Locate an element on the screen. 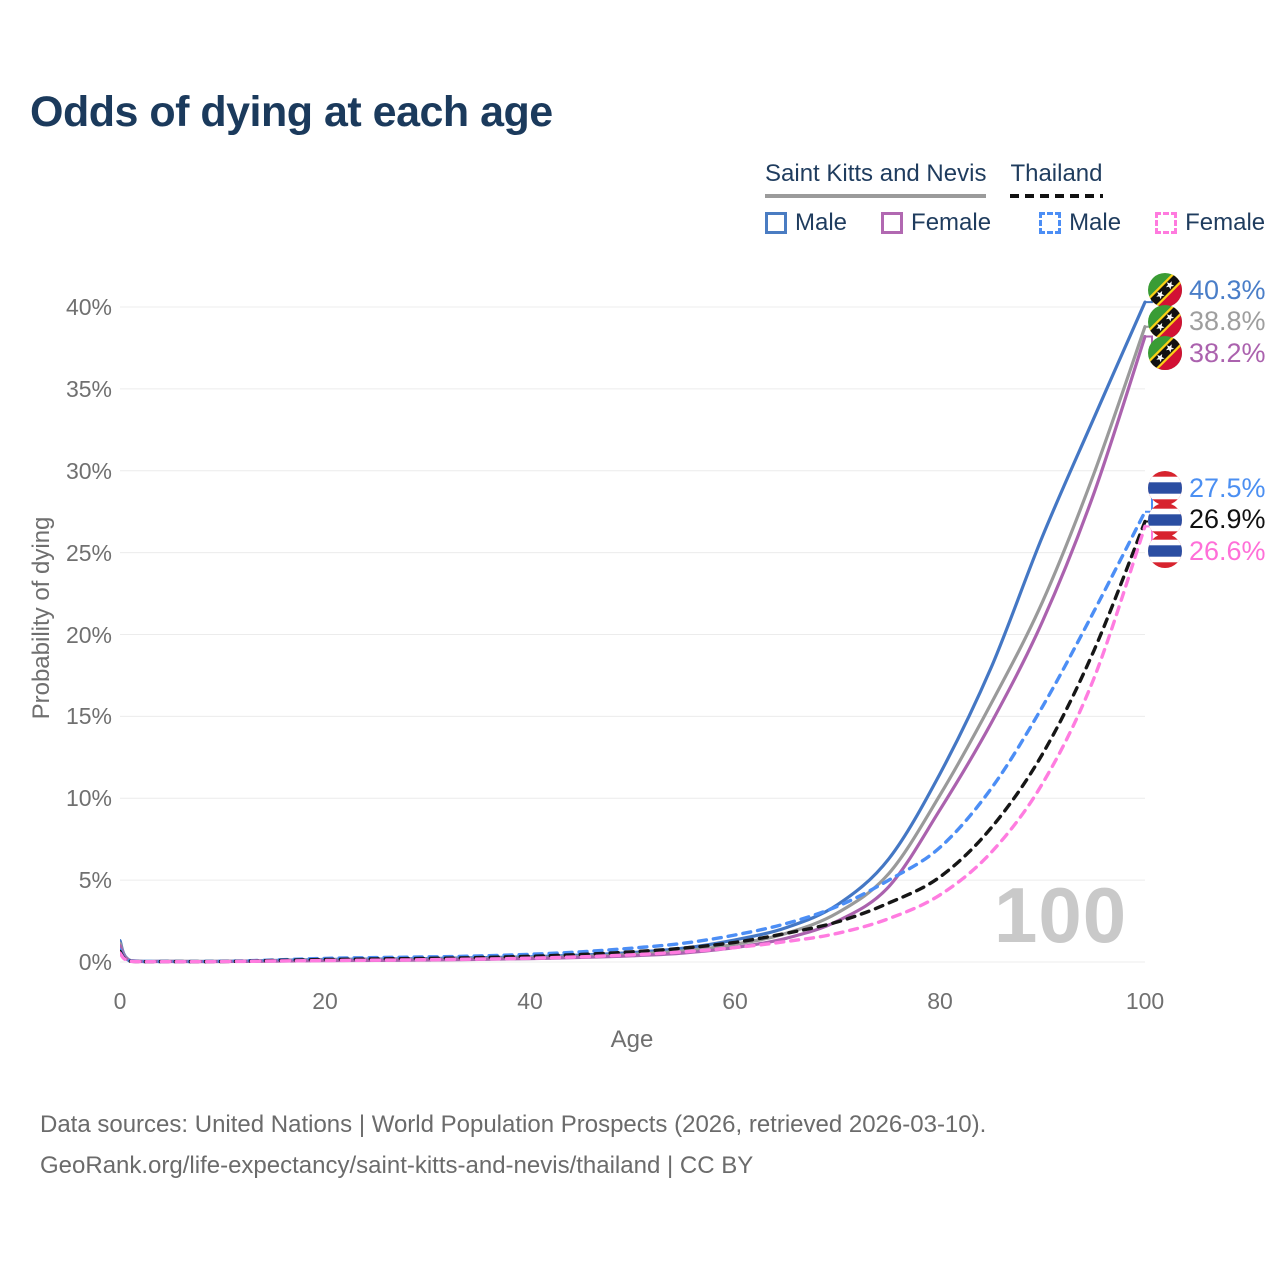  end-value: 40.3% is located at coordinates (1227, 289).